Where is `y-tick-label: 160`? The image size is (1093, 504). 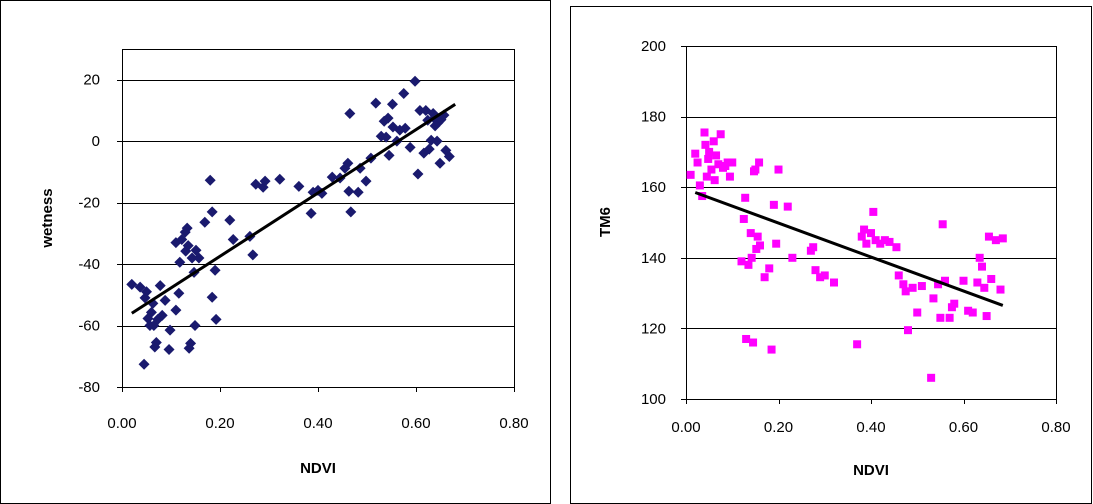 y-tick-label: 160 is located at coordinates (653, 187).